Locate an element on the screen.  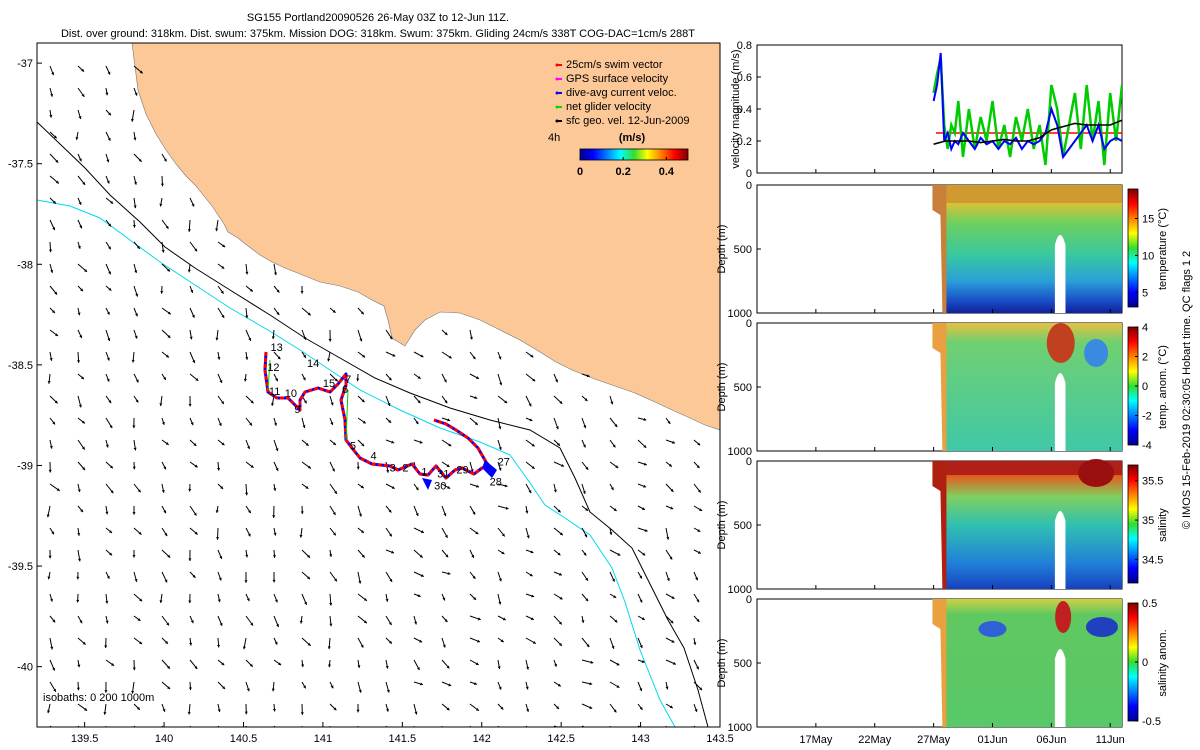
series-line is located at coordinates (1027, 132).